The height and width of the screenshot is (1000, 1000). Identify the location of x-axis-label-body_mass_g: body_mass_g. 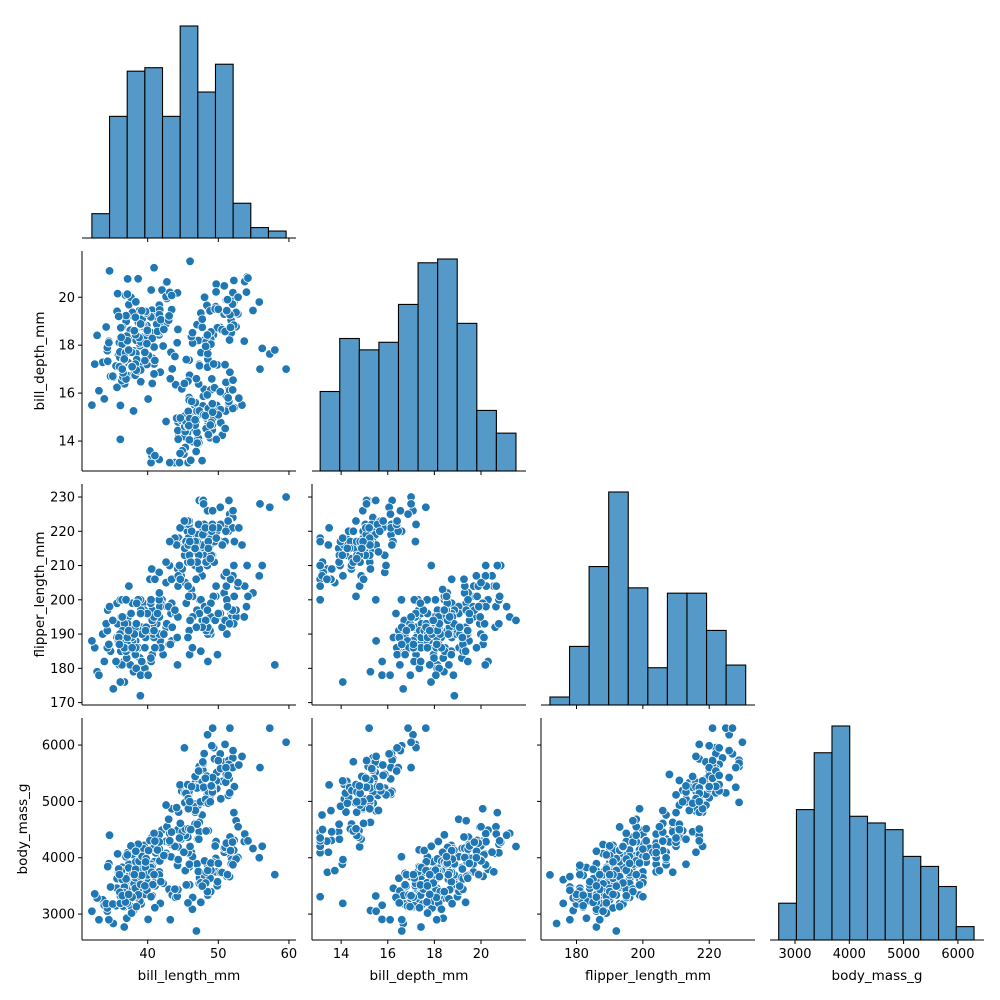
(877, 976).